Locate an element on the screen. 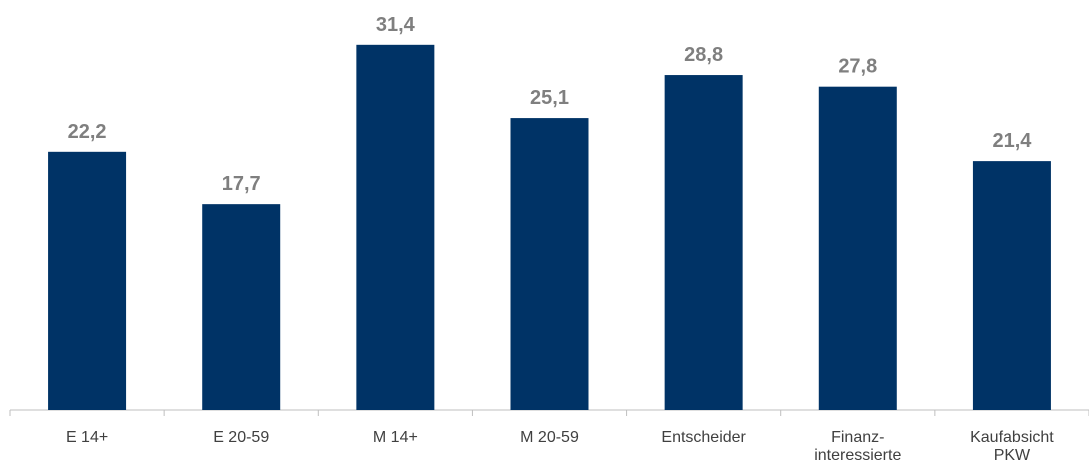 This screenshot has width=1089, height=470. x-axis is located at coordinates (549, 412).